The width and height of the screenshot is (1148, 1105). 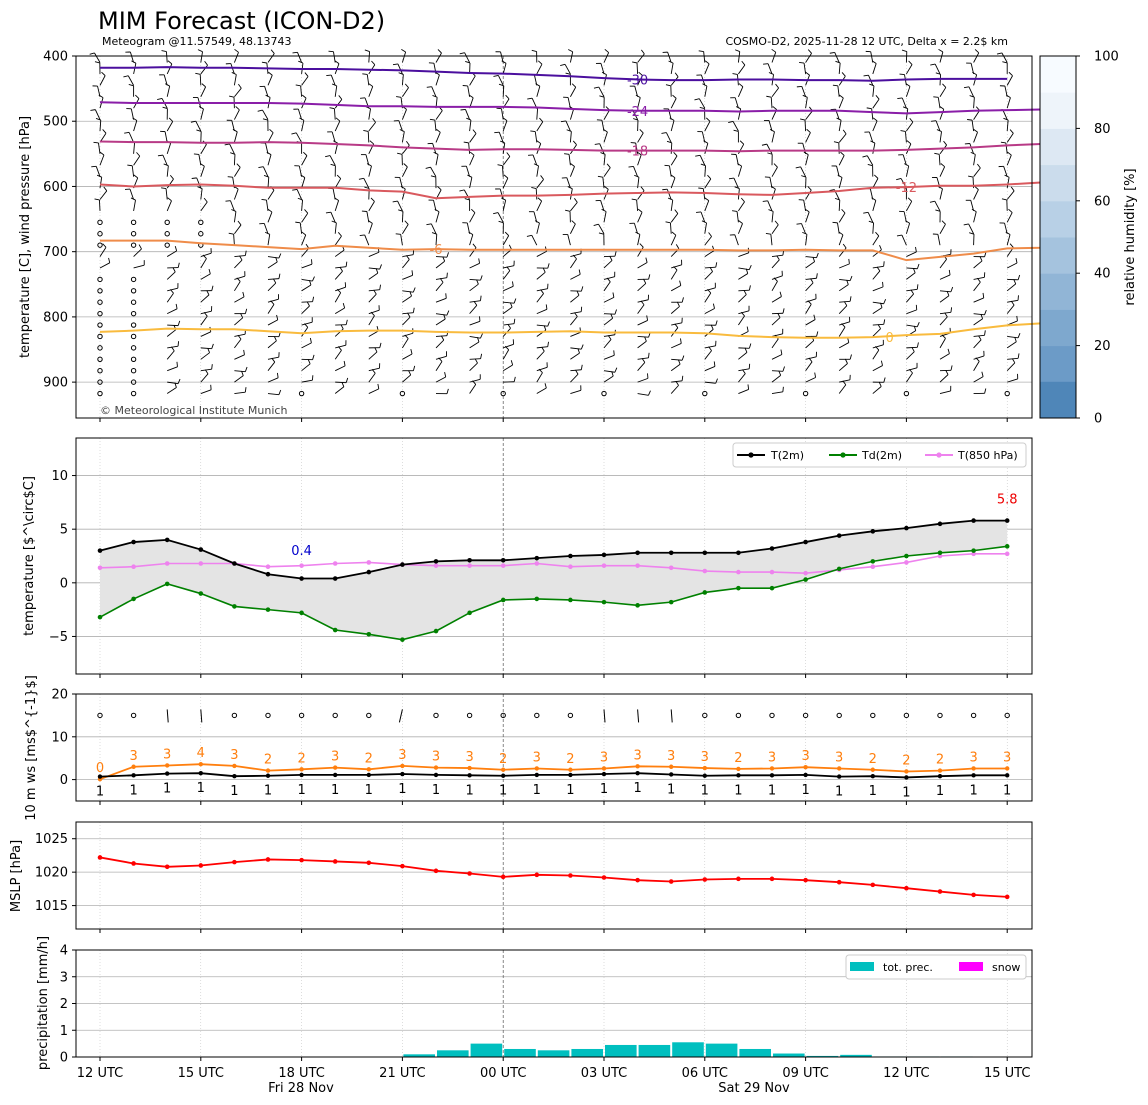 What do you see at coordinates (55, 383) in the screenshot?
I see `y-tick-label: 900` at bounding box center [55, 383].